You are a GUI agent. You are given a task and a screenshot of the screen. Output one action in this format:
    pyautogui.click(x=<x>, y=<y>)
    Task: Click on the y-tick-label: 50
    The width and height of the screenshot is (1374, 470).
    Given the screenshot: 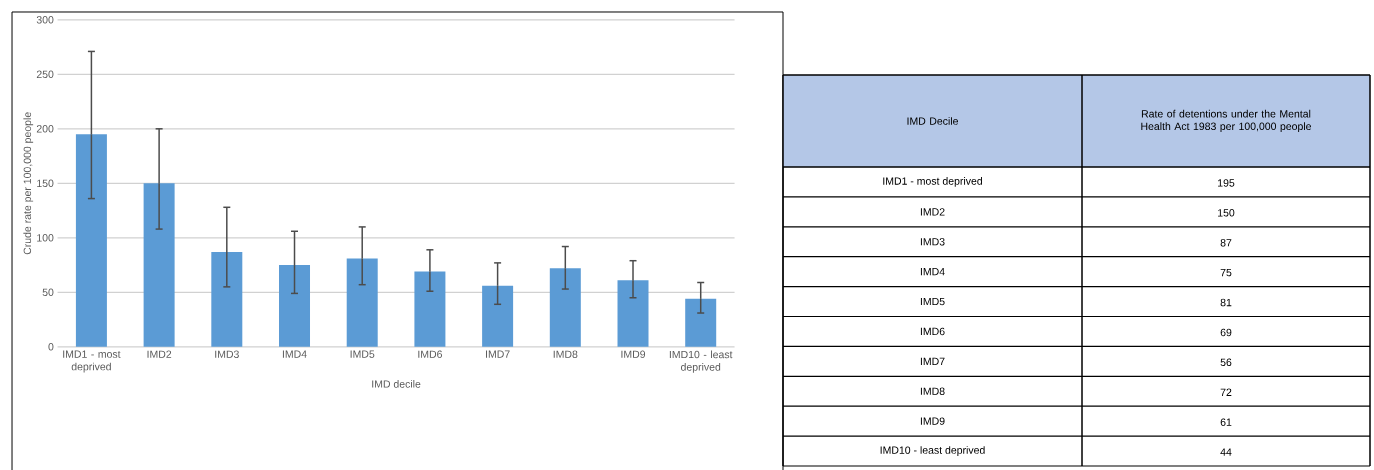 What is the action you would take?
    pyautogui.click(x=48, y=292)
    